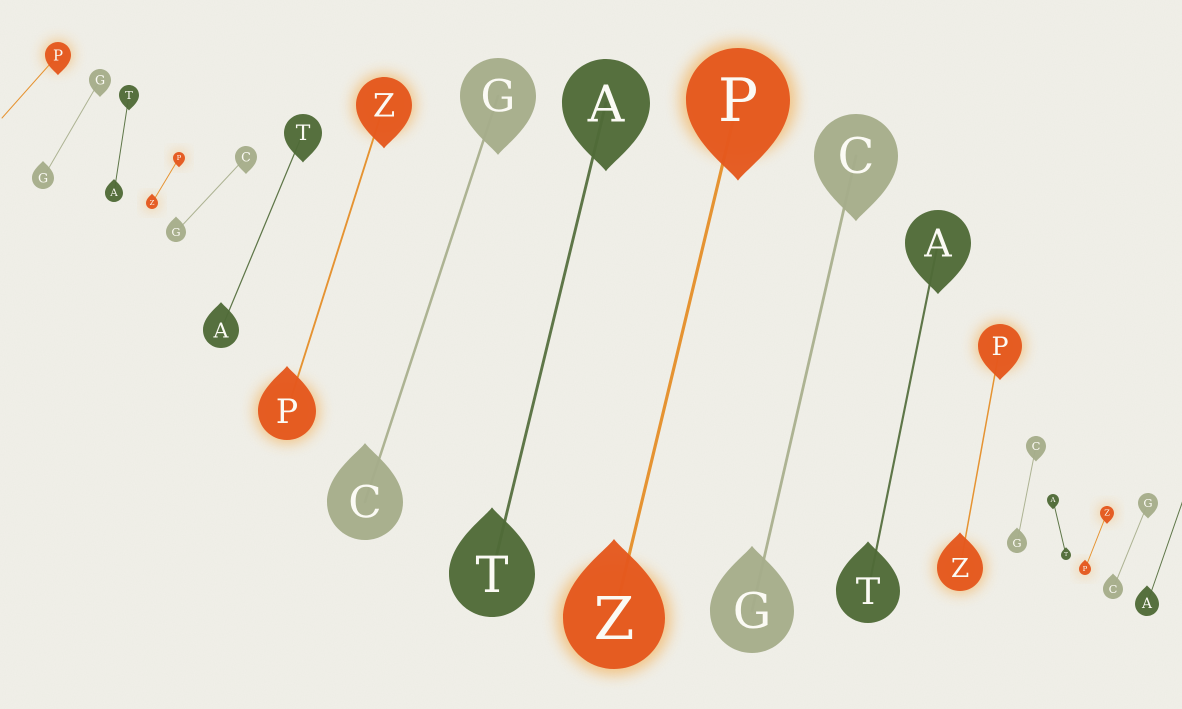  What do you see at coordinates (384, 106) in the screenshot?
I see `top-base-letter: Z` at bounding box center [384, 106].